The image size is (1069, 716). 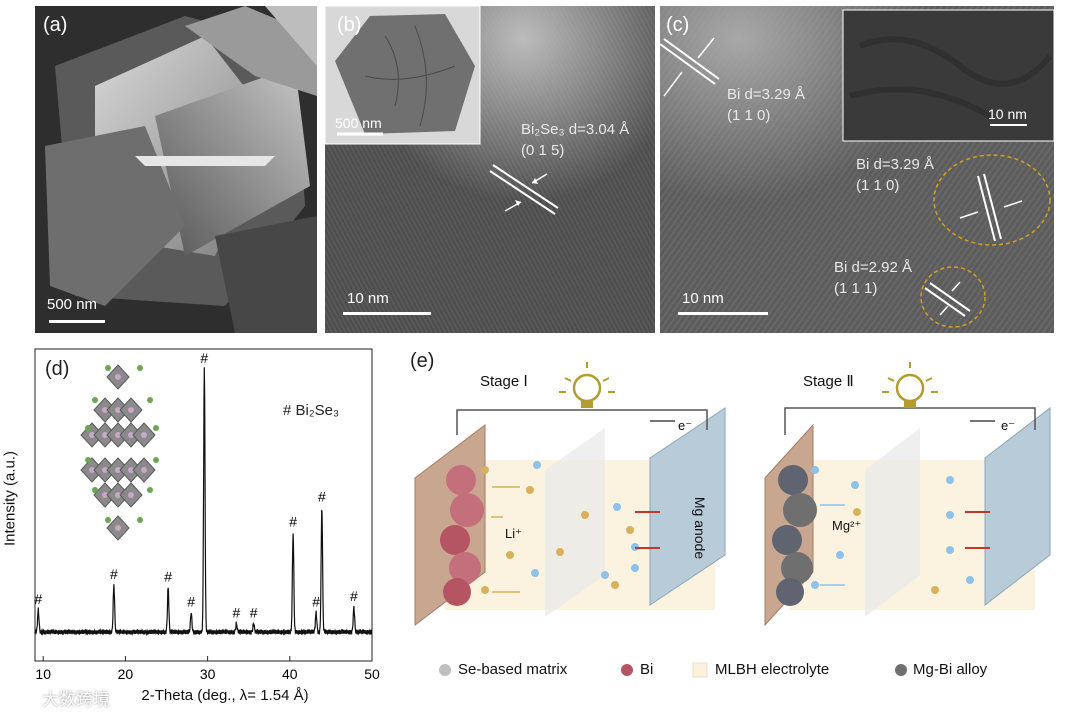 I want to click on mg-ion-label: Mg²⁺, so click(x=847, y=525).